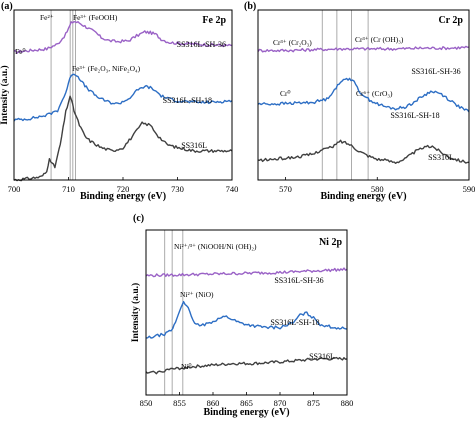 This screenshot has height=425, width=475. Describe the element at coordinates (285, 93) in the screenshot. I see `peak-annotation: Cr⁰` at that location.